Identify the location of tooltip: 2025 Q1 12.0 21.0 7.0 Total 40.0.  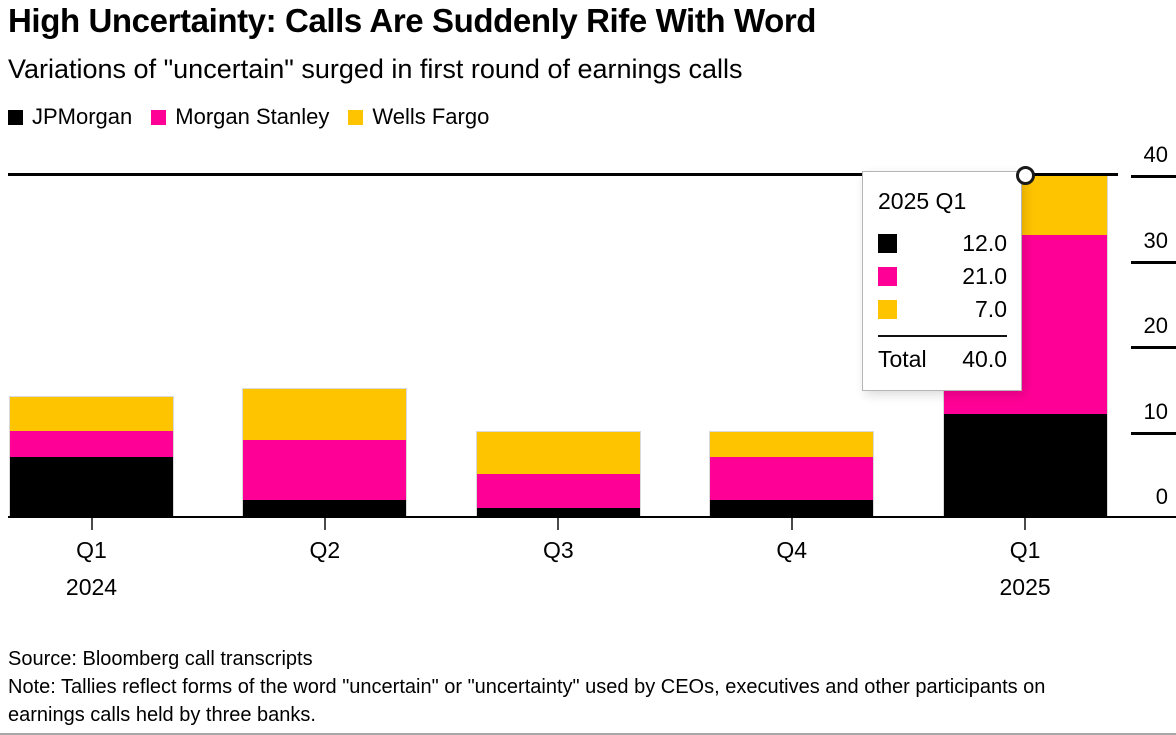
(942, 281).